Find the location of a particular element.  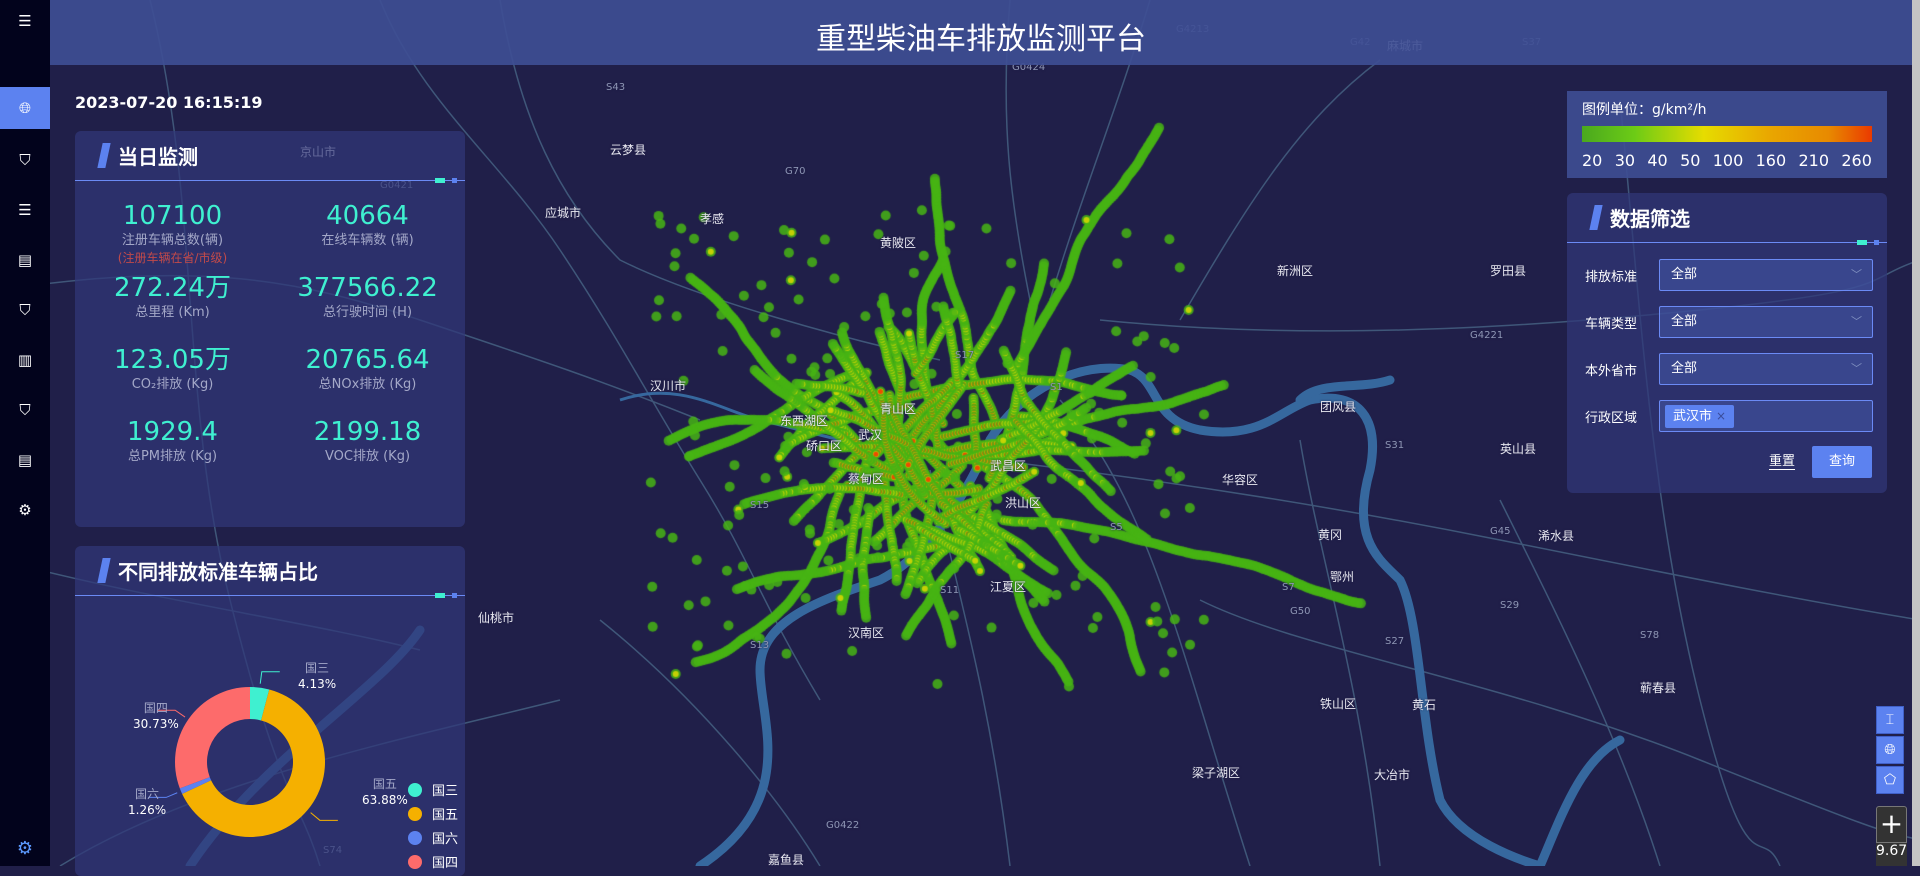

legend-item: 国五 is located at coordinates (433, 813).